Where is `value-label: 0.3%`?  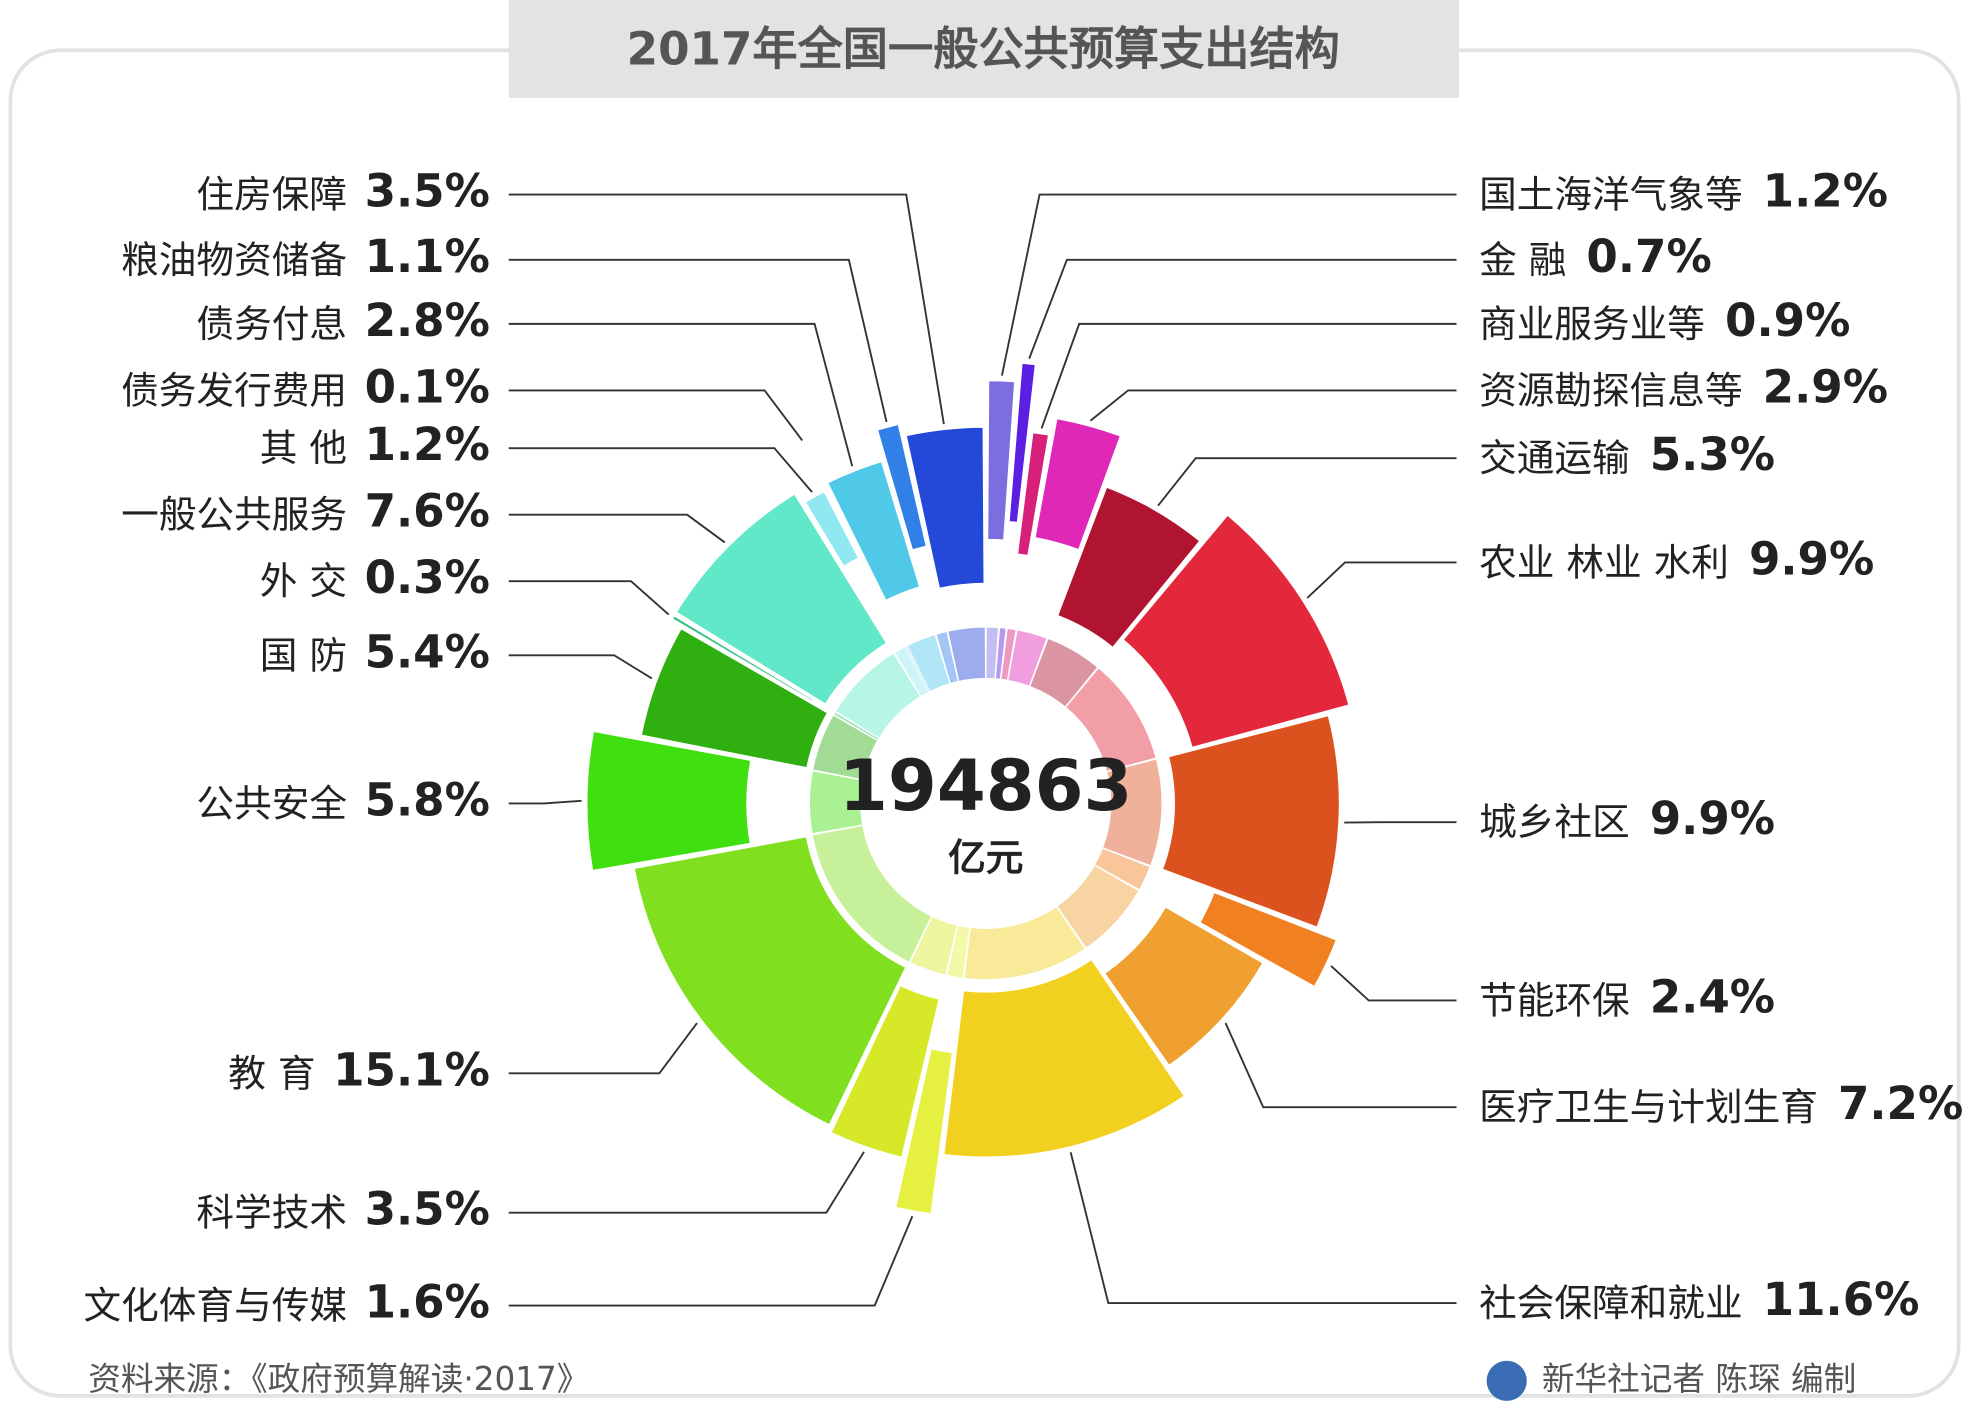
value-label: 0.3% is located at coordinates (427, 577).